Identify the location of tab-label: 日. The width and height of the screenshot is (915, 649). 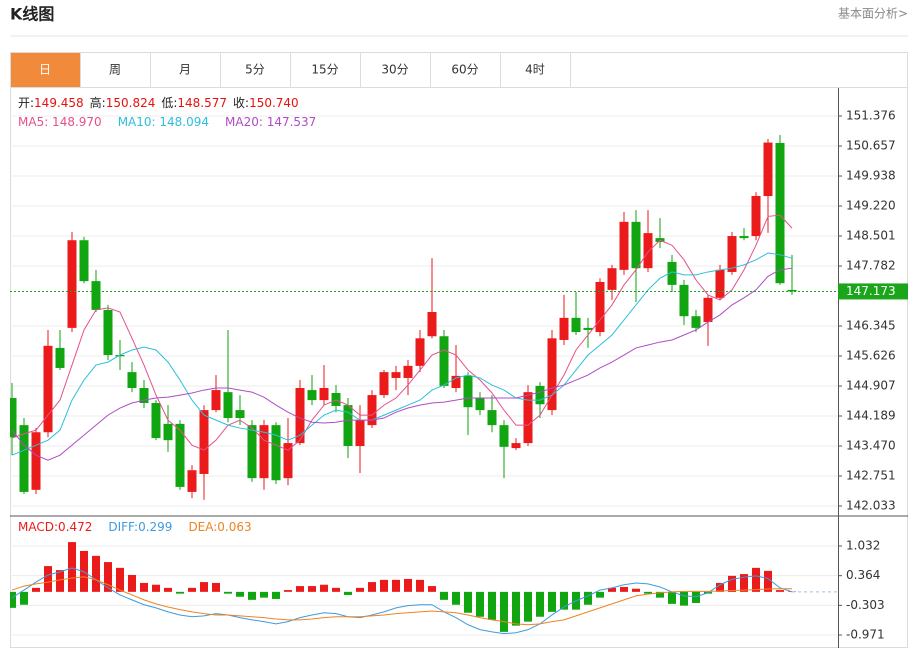
(45, 70).